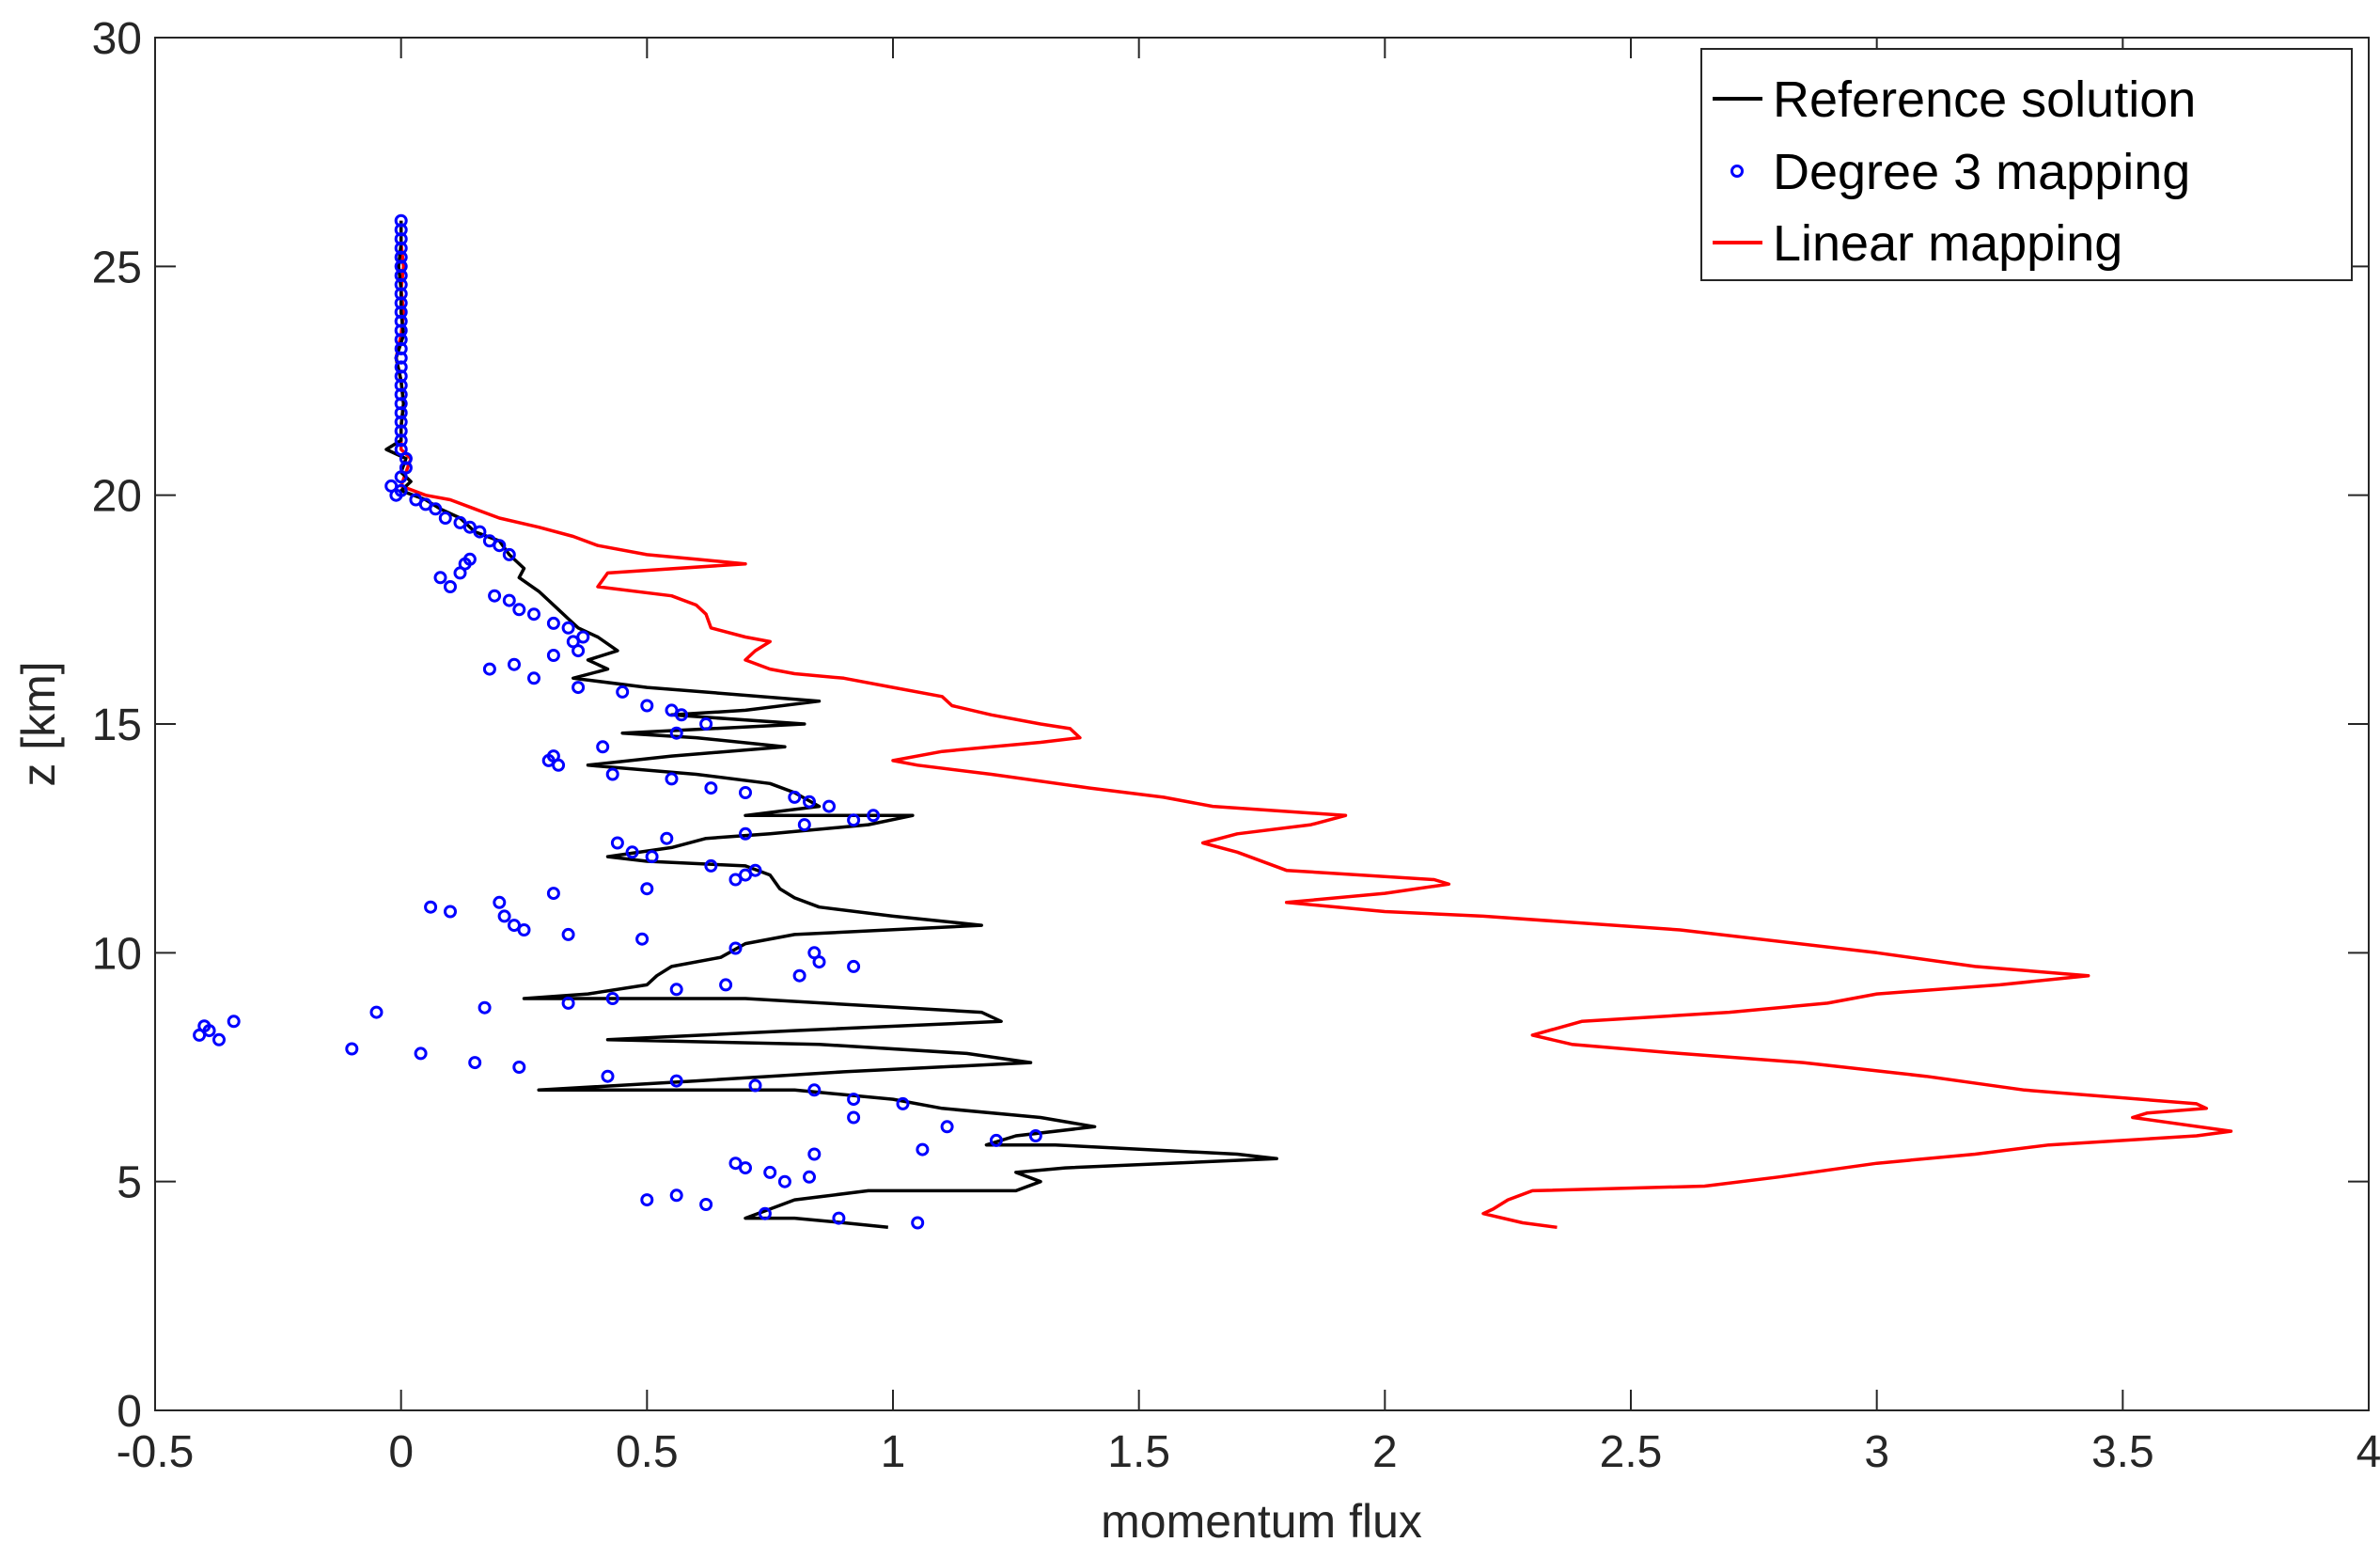 The image size is (2380, 1558). What do you see at coordinates (647, 1452) in the screenshot?
I see `x-tick-label: 0.5` at bounding box center [647, 1452].